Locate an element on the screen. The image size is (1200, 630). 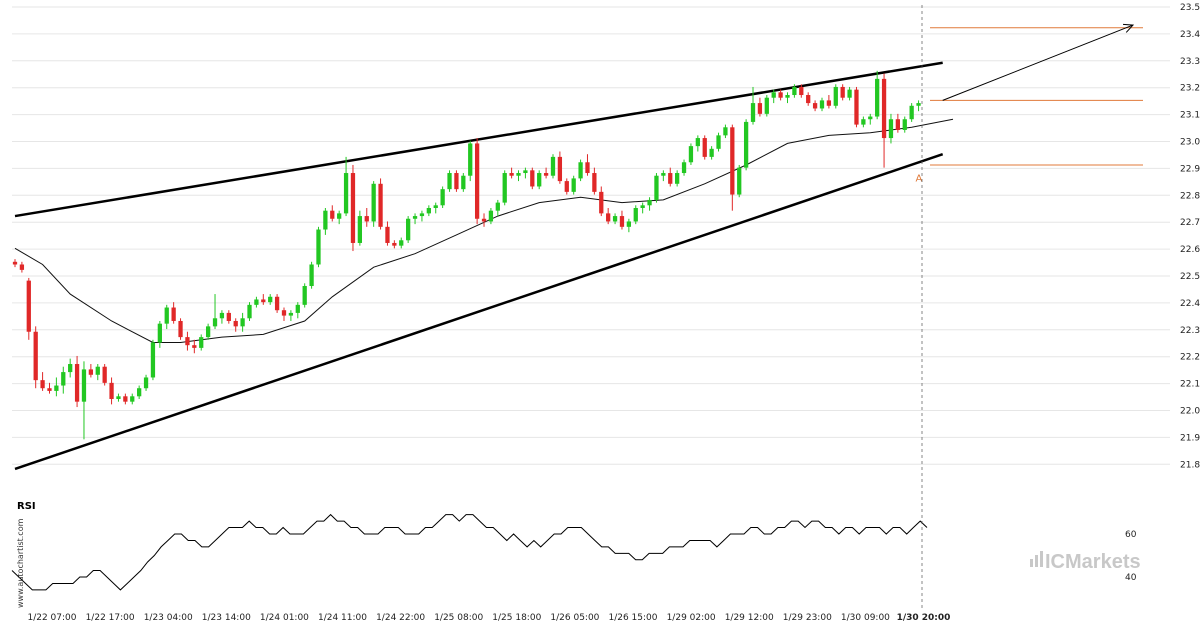
time-tick-label: 1/29 02:00 is located at coordinates (691, 618).